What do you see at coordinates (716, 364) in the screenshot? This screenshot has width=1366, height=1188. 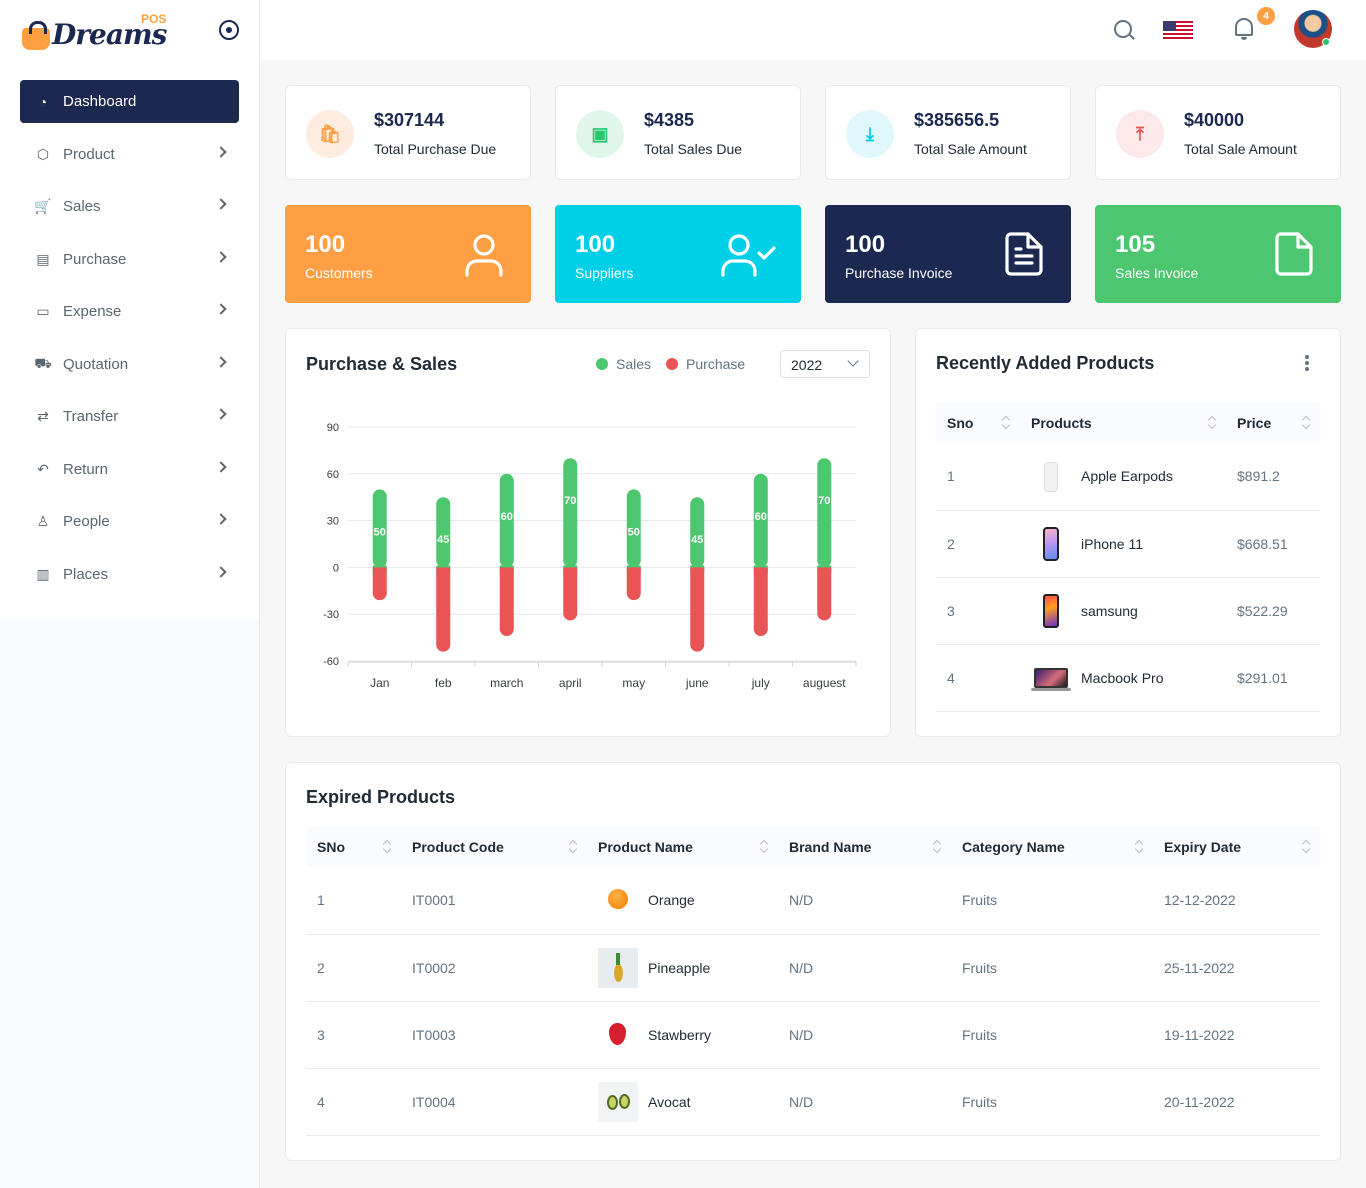 I see `legend-purchase-label: Purchase` at bounding box center [716, 364].